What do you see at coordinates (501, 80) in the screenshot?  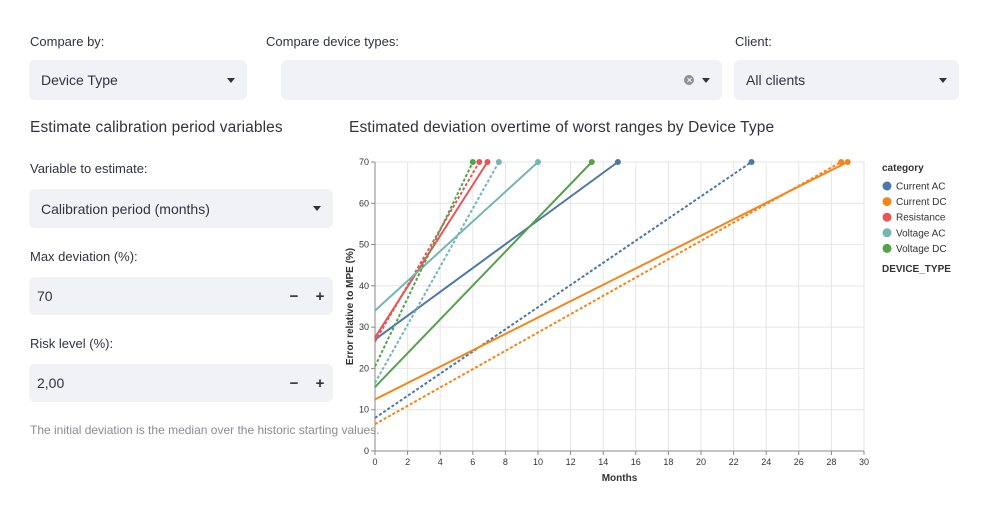 I see `compare-types-multiselect` at bounding box center [501, 80].